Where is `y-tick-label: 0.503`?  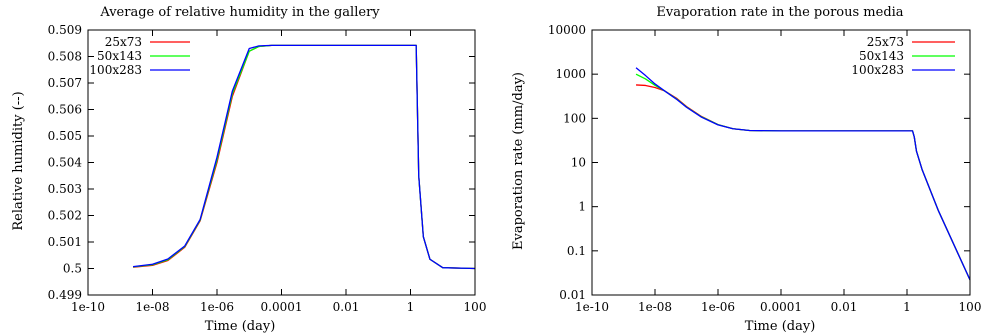
y-tick-label: 0.503 is located at coordinates (65, 189).